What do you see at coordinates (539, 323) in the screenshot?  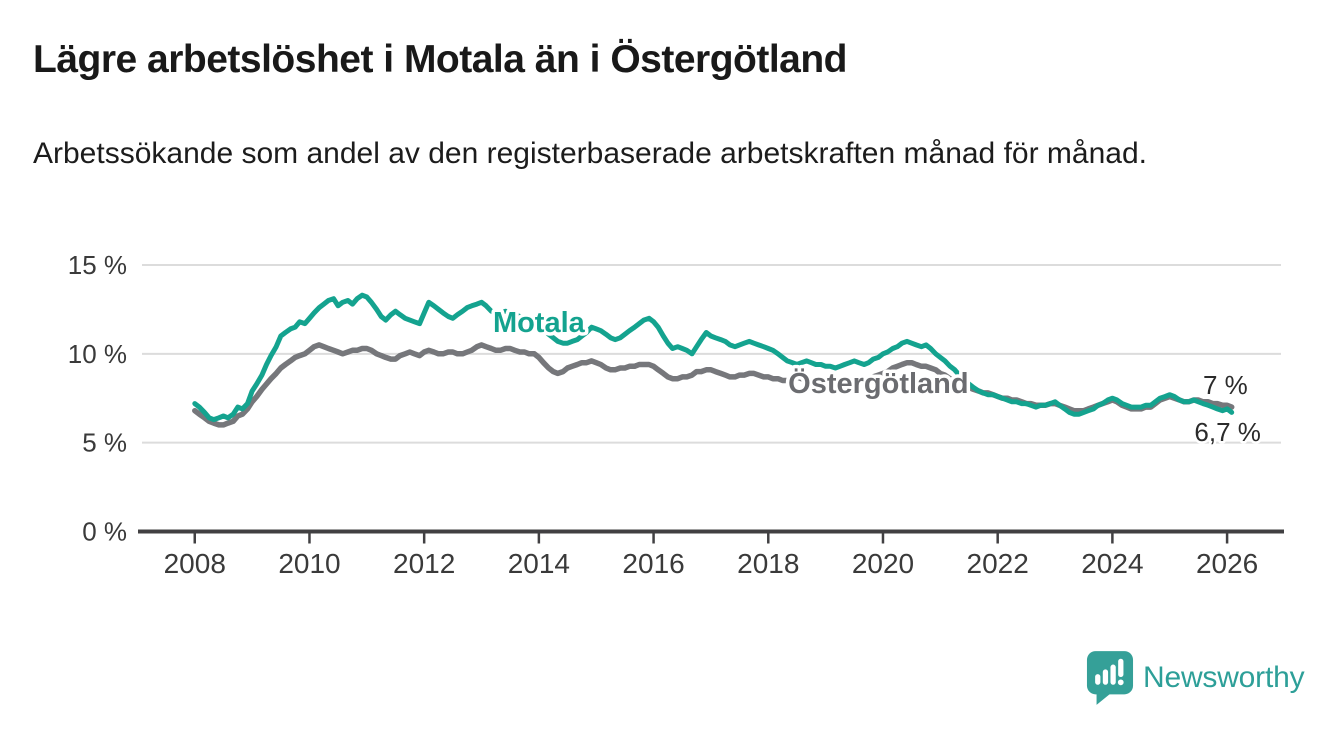 I see `motala-line-label: Motala` at bounding box center [539, 323].